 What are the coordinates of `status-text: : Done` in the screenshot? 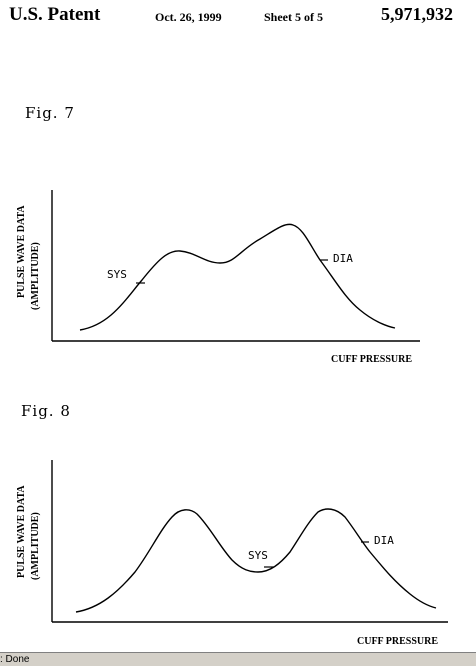 It's located at (14, 659).